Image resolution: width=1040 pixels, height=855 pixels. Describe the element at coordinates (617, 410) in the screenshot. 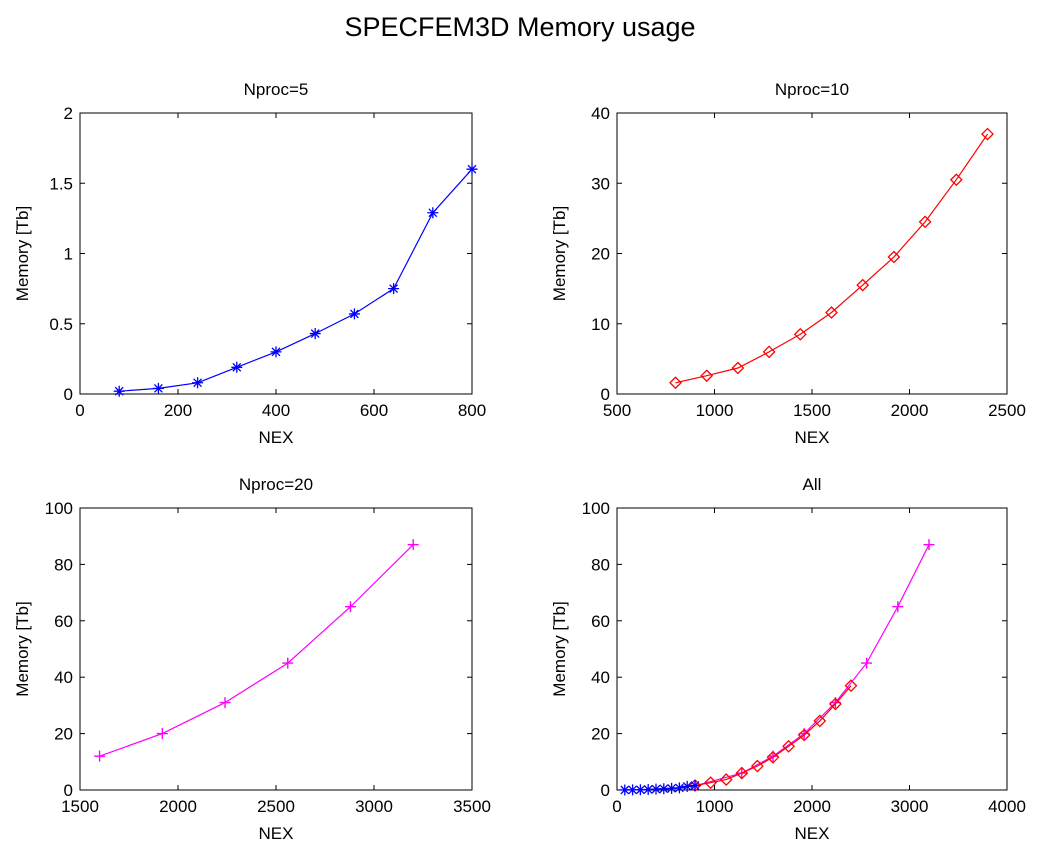

I see `x-tick-label: 500` at that location.